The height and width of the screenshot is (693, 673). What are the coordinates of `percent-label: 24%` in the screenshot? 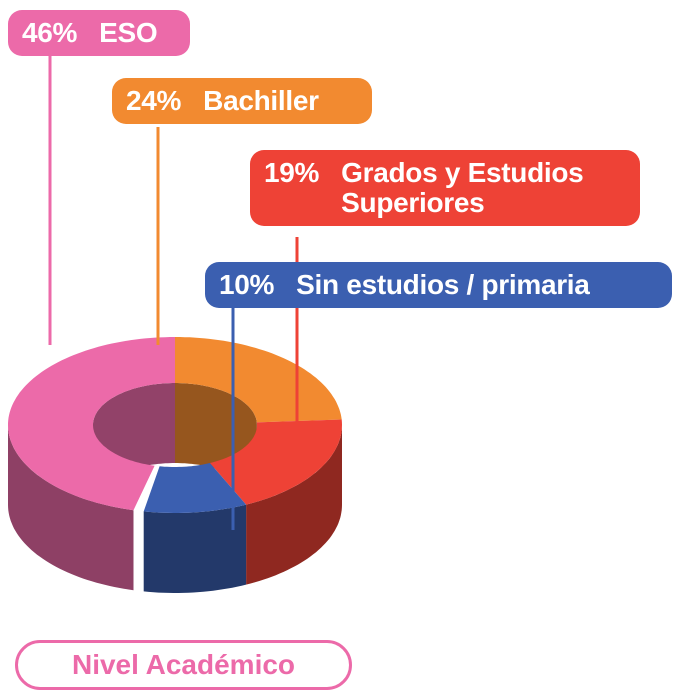 It's located at (154, 100).